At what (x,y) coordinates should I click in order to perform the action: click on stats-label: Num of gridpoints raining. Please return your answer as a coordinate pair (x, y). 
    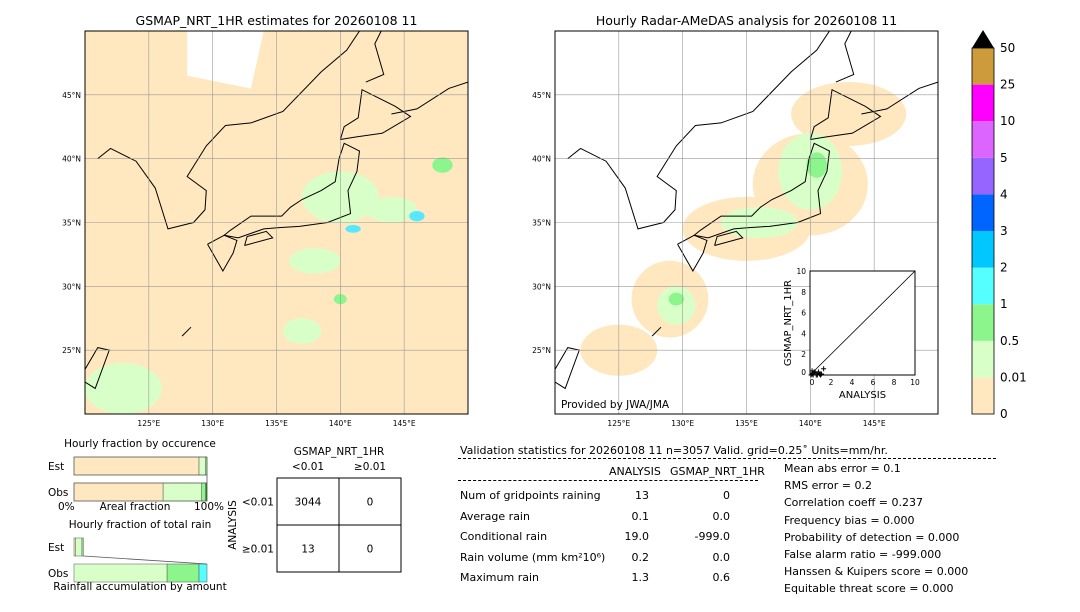
    Looking at the image, I should click on (530, 495).